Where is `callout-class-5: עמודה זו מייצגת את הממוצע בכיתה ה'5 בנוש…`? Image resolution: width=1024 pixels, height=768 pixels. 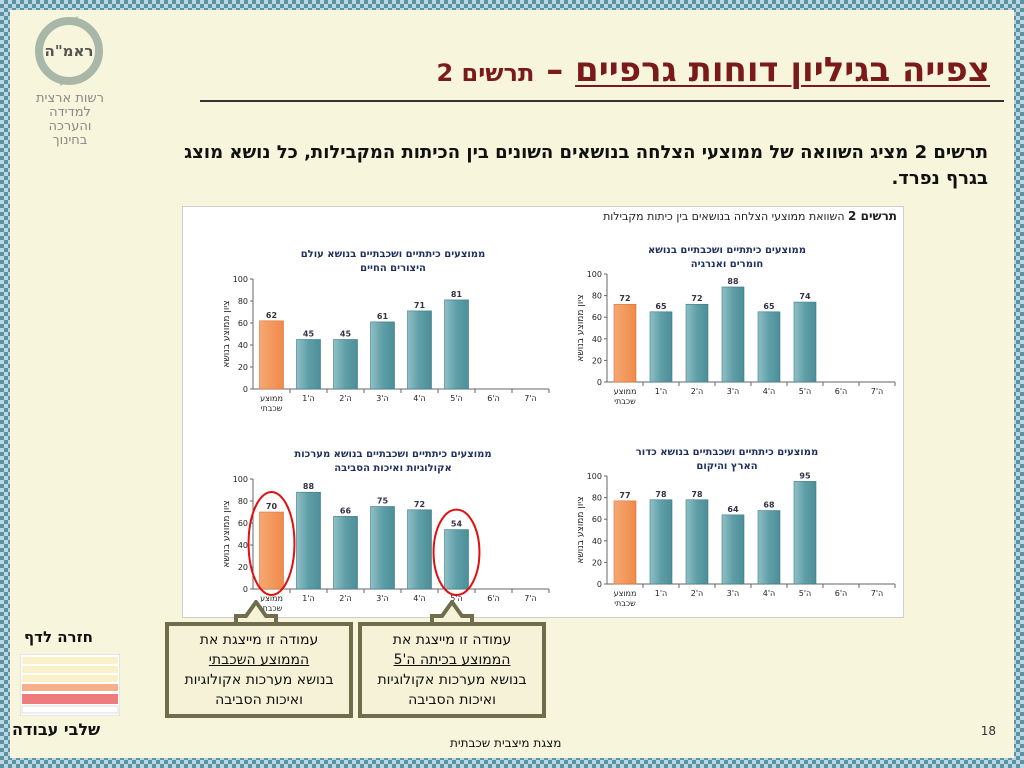
callout-class-5: עמודה זו מייצגת את הממוצע בכיתה ה'5 בנוש… is located at coordinates (452, 670).